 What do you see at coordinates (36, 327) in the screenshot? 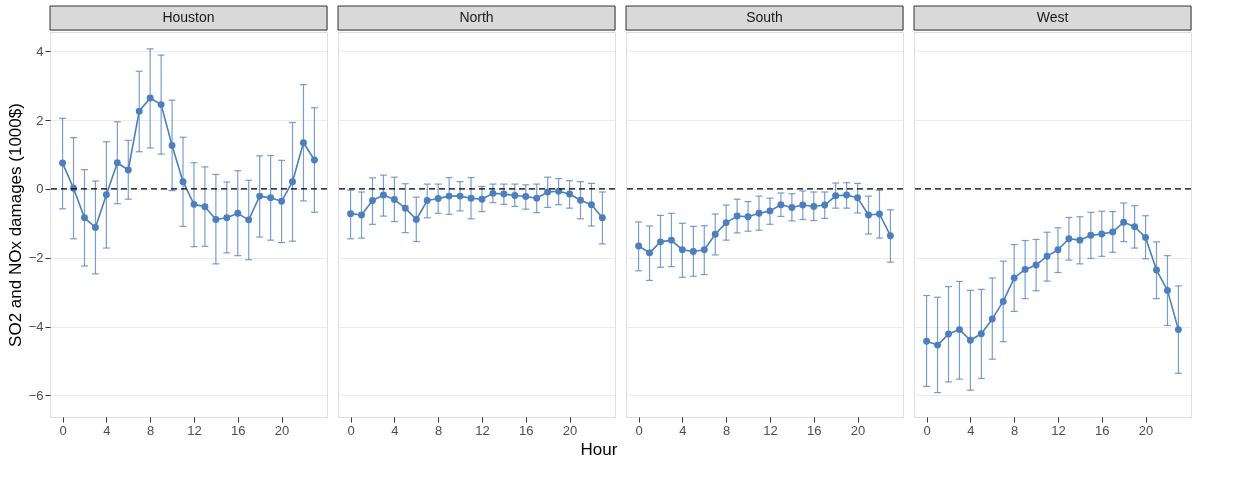
I see `y-tick-label: −4` at bounding box center [36, 327].